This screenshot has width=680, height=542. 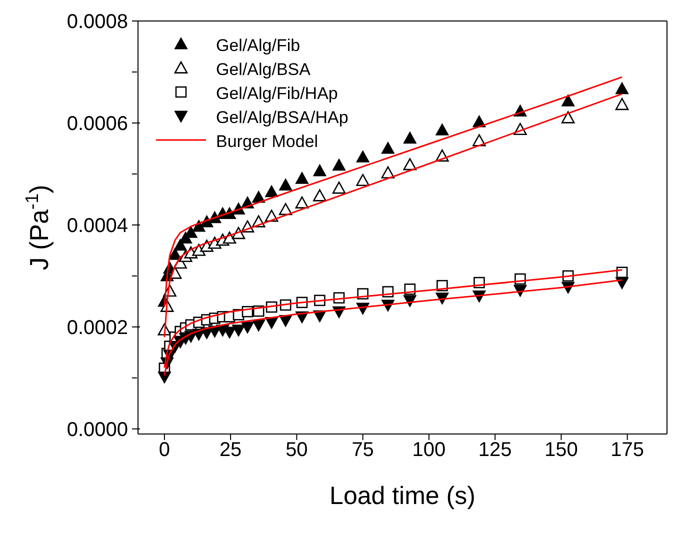 I want to click on y-tick-label: 0.0002, so click(x=97, y=327).